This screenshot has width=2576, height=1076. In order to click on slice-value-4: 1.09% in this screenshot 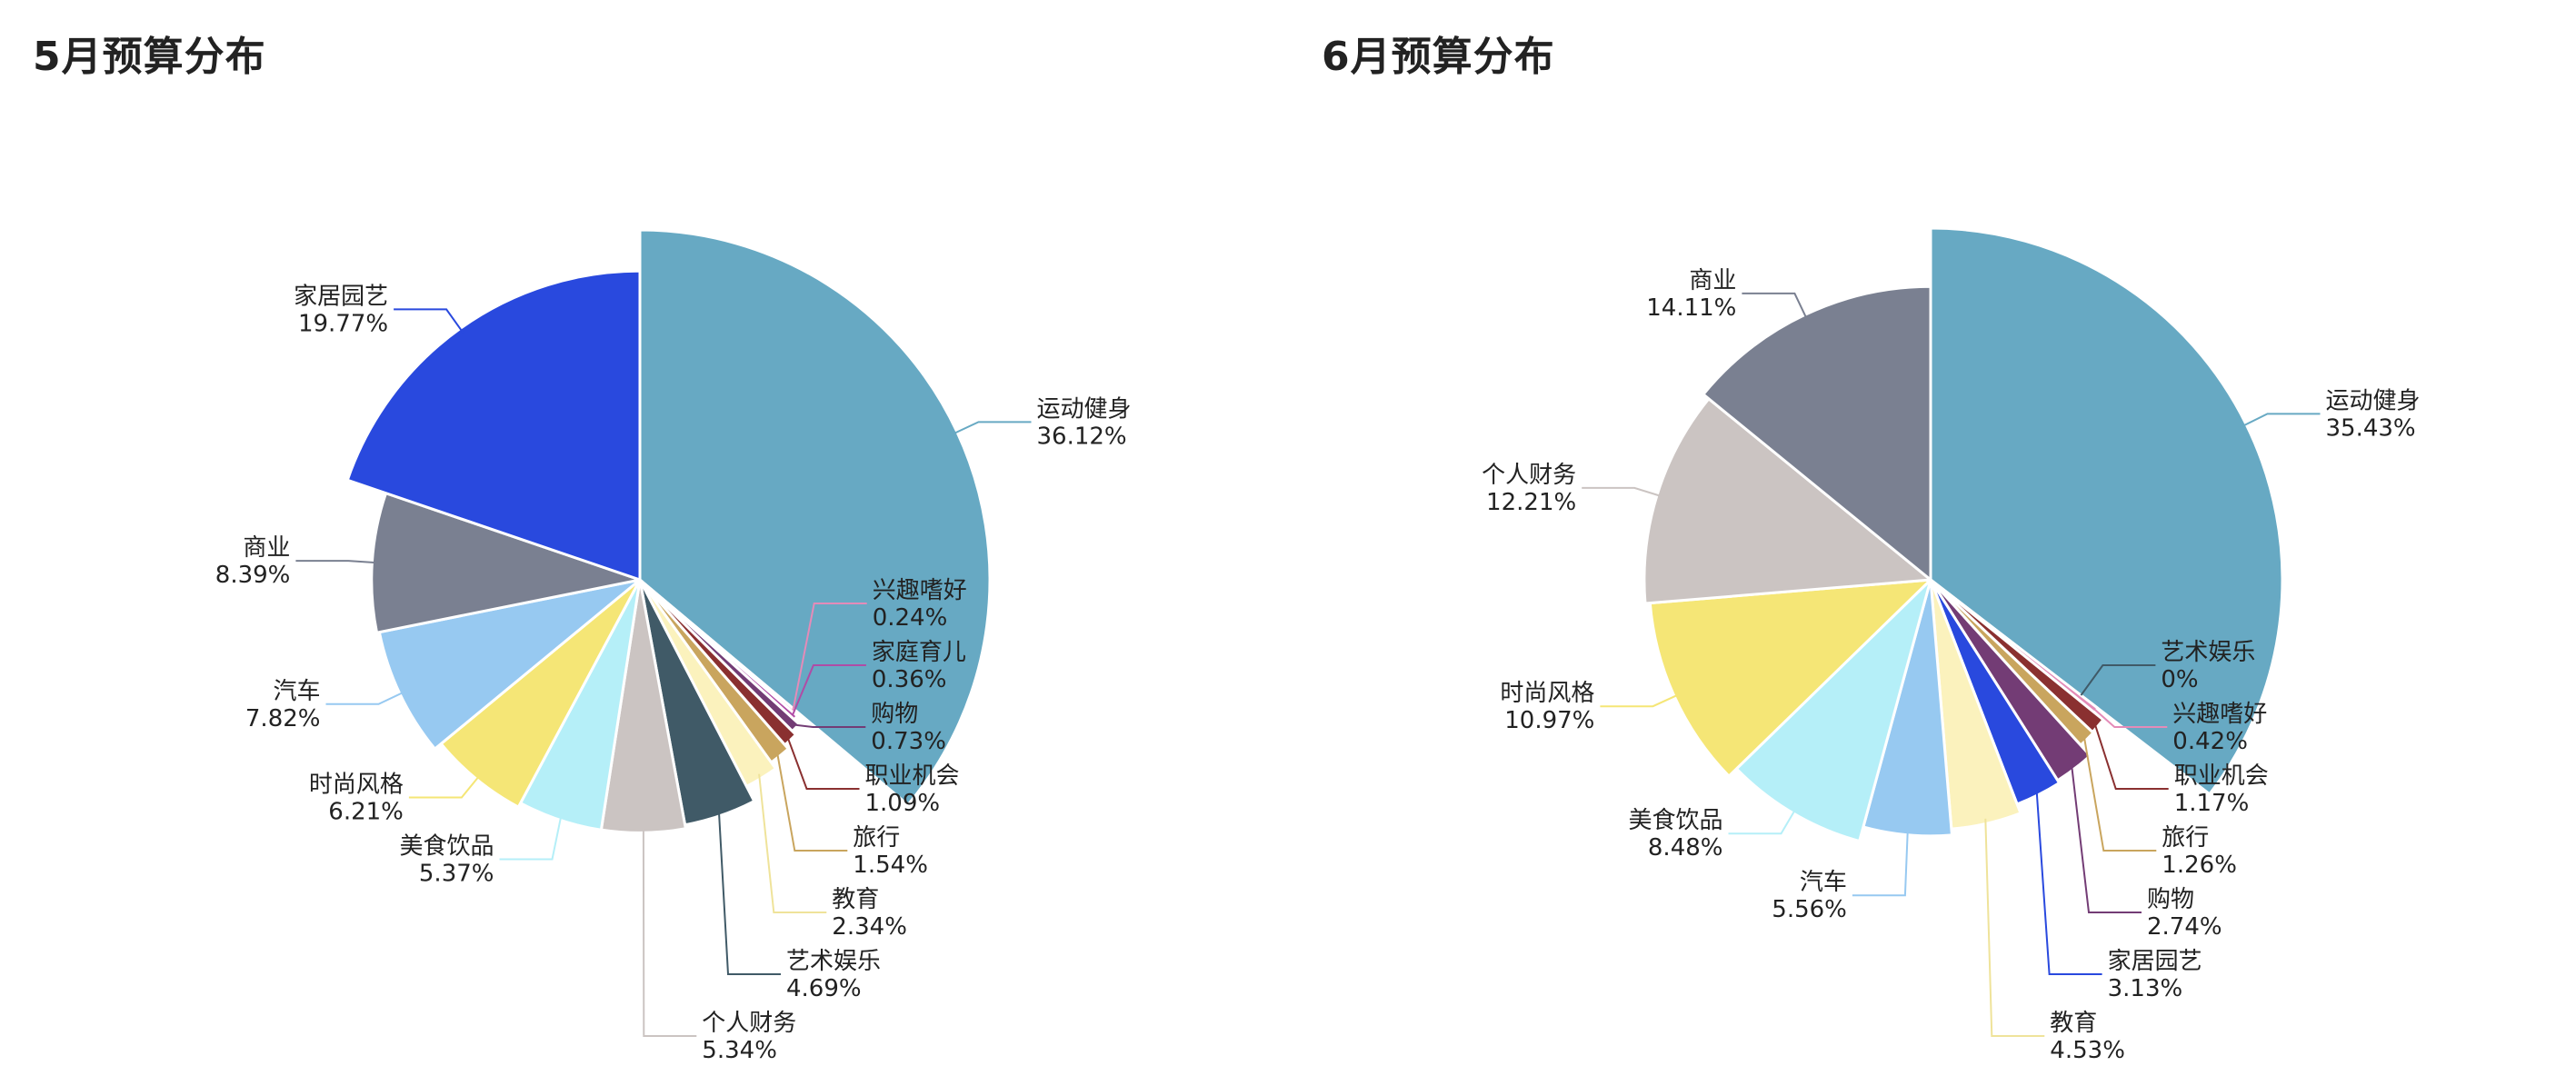, I will do `click(903, 803)`.